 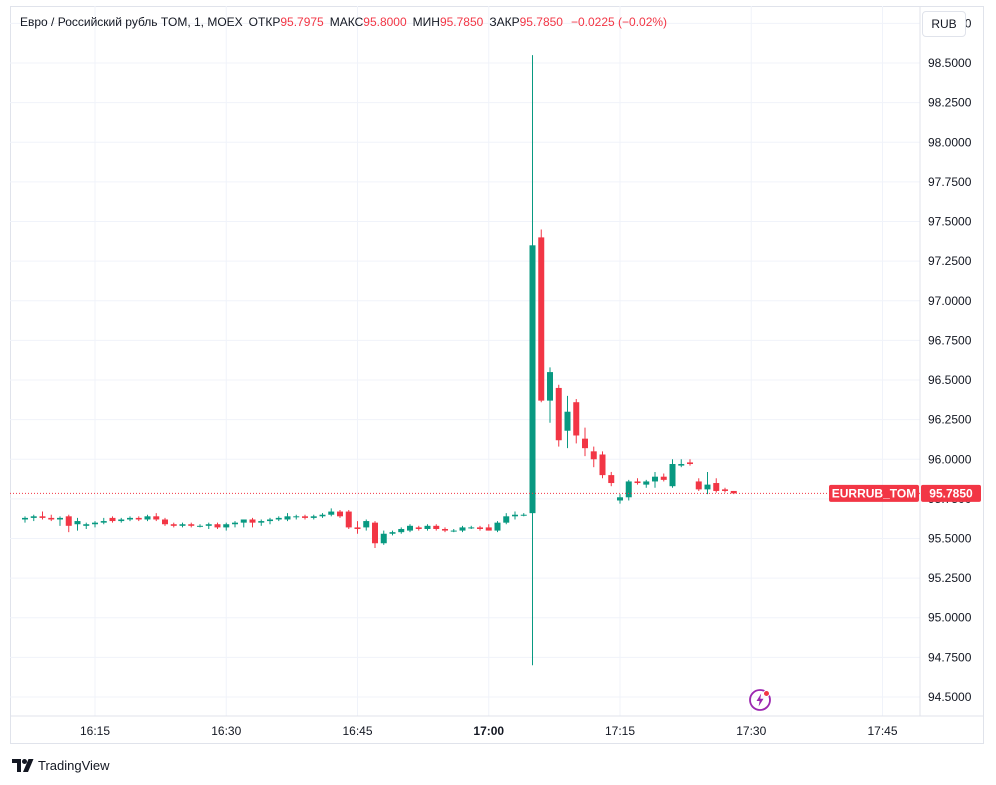 I want to click on ticker-label: EURRUB_TOM, so click(x=874, y=493).